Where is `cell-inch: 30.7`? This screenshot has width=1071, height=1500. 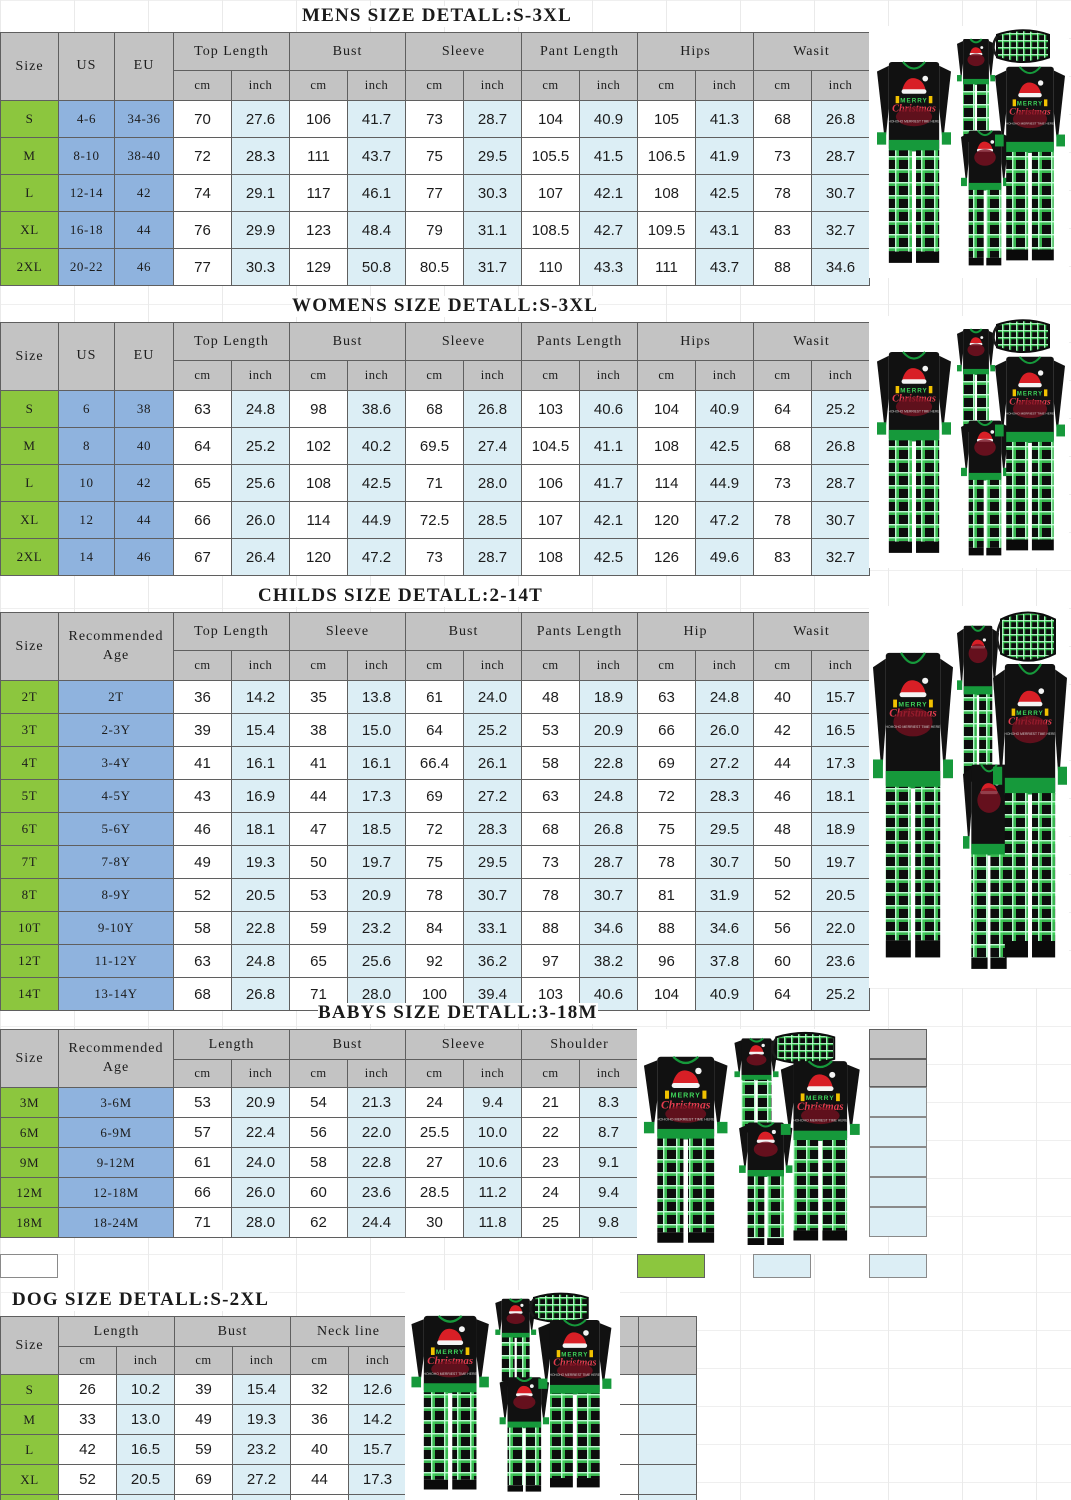 cell-inch: 30.7 is located at coordinates (492, 895).